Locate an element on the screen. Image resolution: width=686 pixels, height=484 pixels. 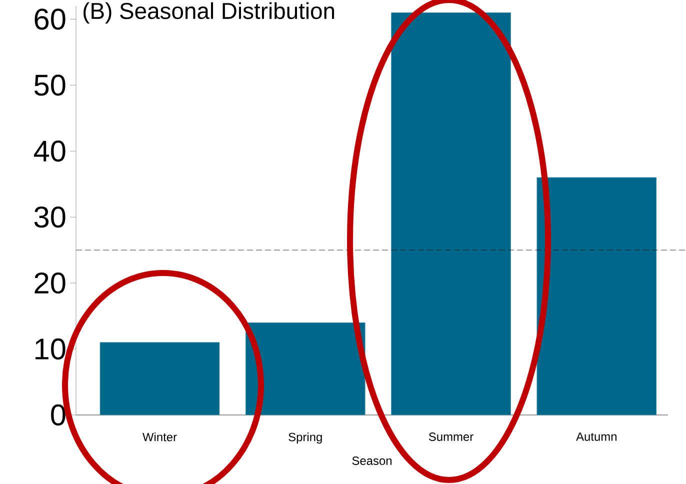
x-tick-label: Autumn is located at coordinates (596, 436).